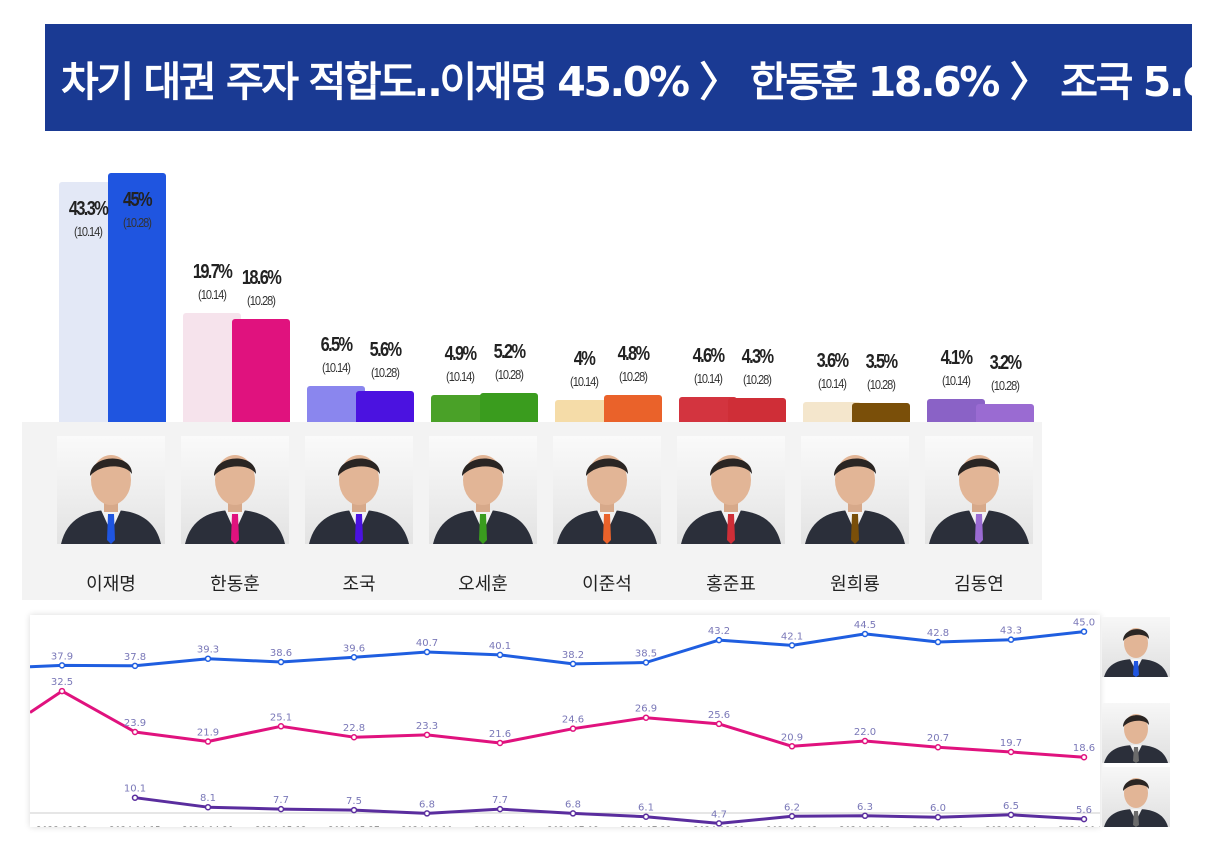  I want to click on data-label: 6.0, so click(938, 808).